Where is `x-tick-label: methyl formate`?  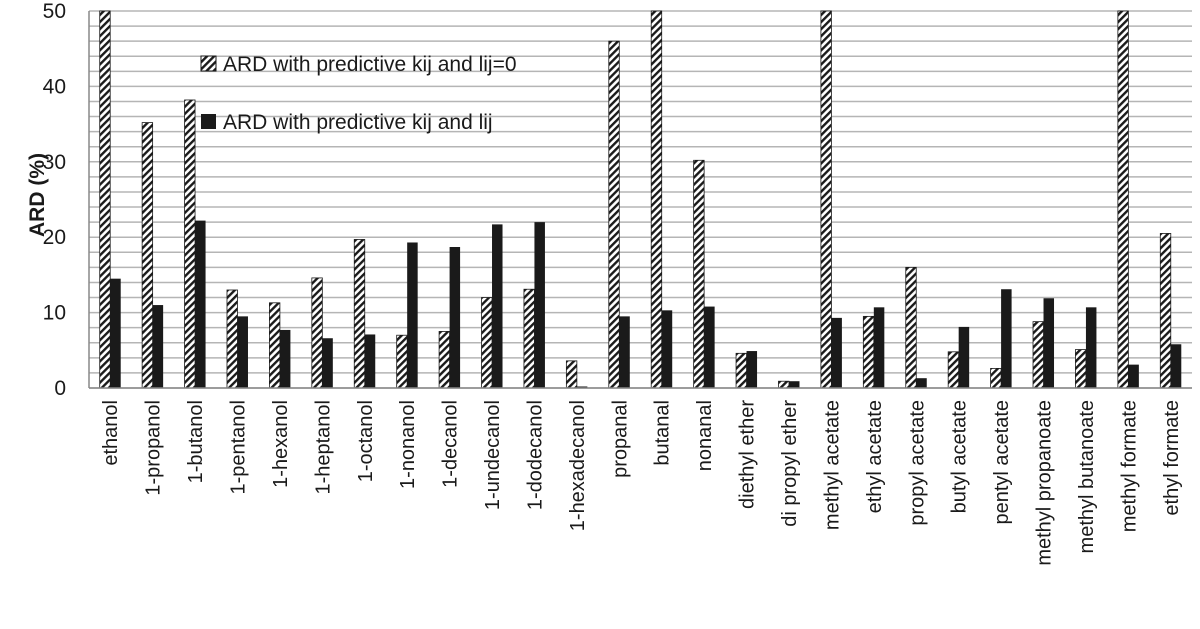 x-tick-label: methyl formate is located at coordinates (1129, 466).